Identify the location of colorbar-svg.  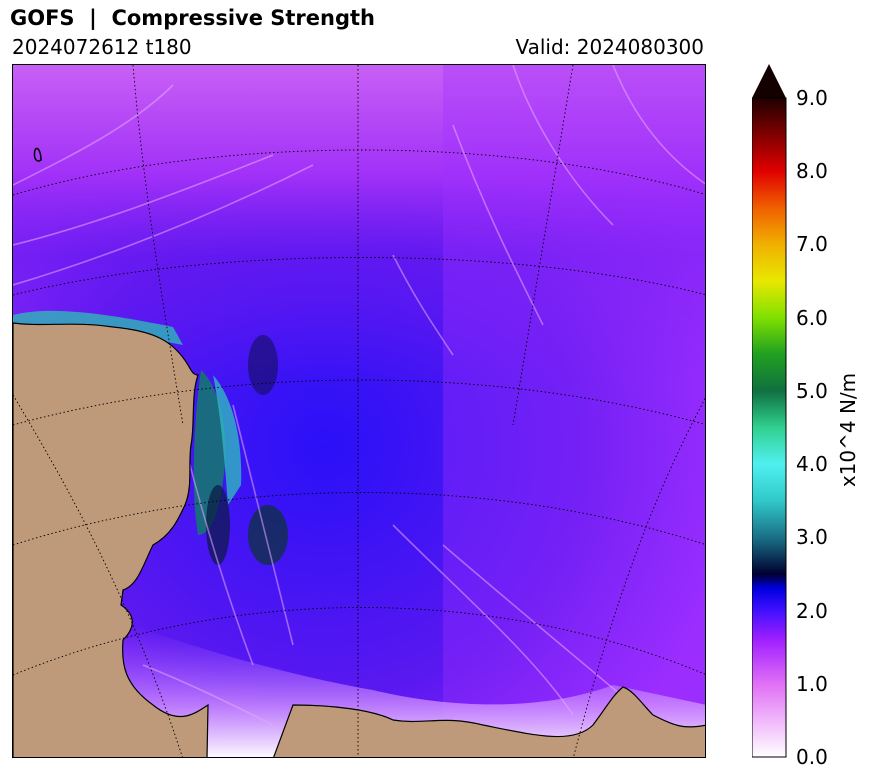
(769, 411).